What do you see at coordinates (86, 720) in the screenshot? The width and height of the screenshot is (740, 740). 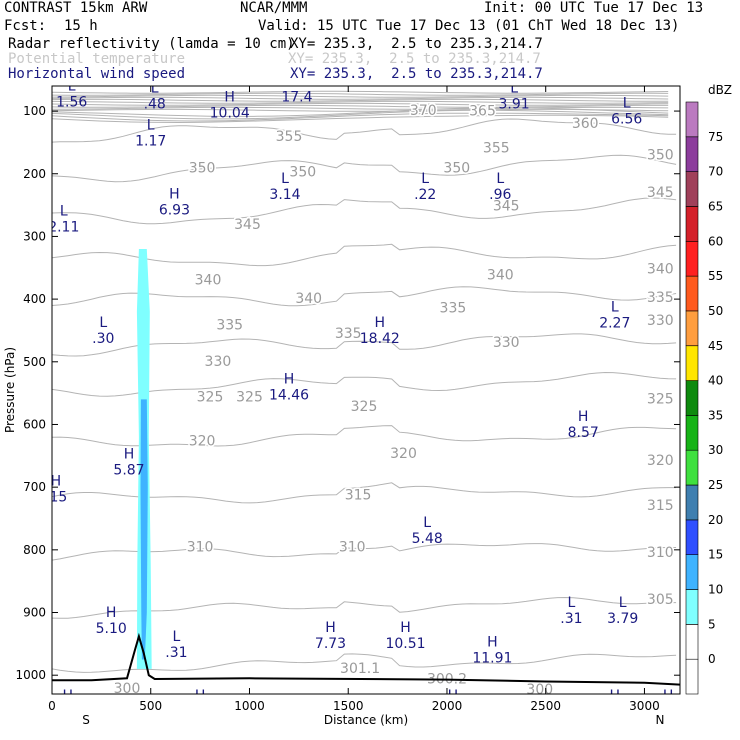 I see `start-endpoint: S` at bounding box center [86, 720].